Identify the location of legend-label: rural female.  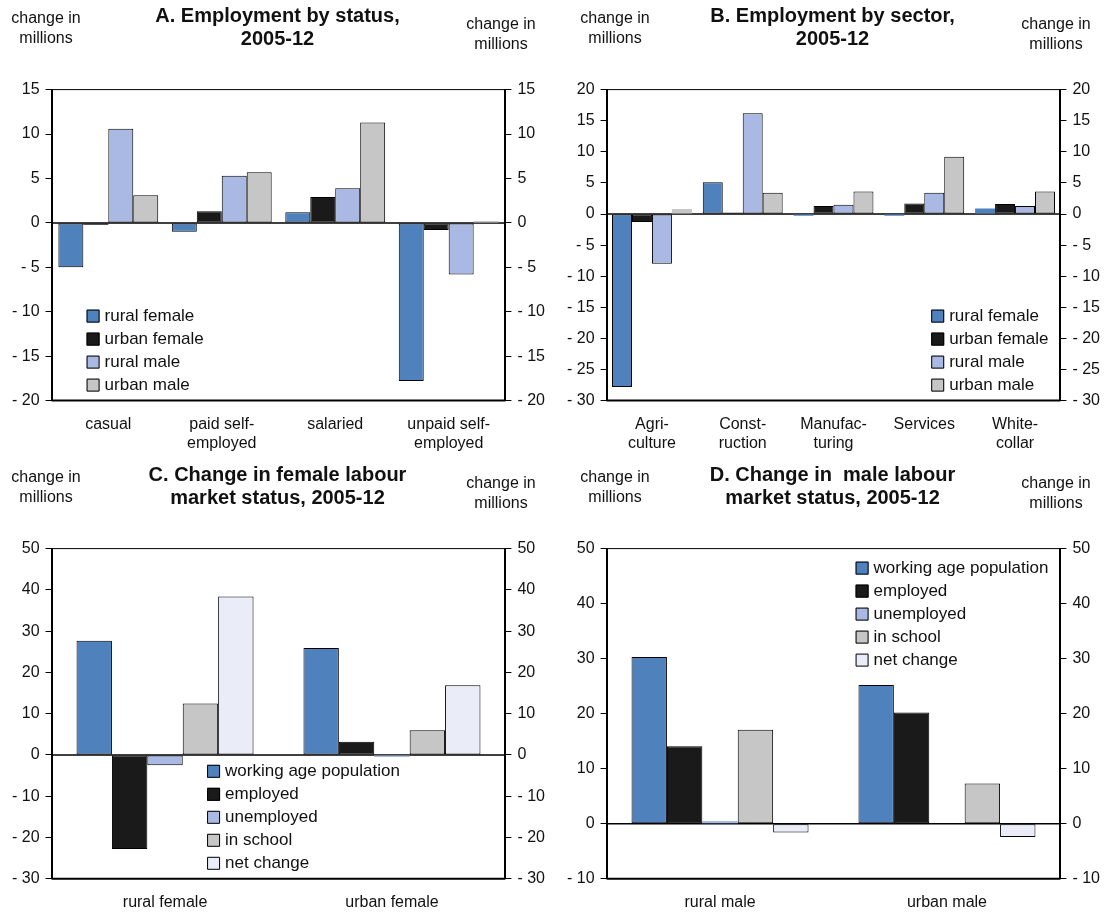
(994, 315).